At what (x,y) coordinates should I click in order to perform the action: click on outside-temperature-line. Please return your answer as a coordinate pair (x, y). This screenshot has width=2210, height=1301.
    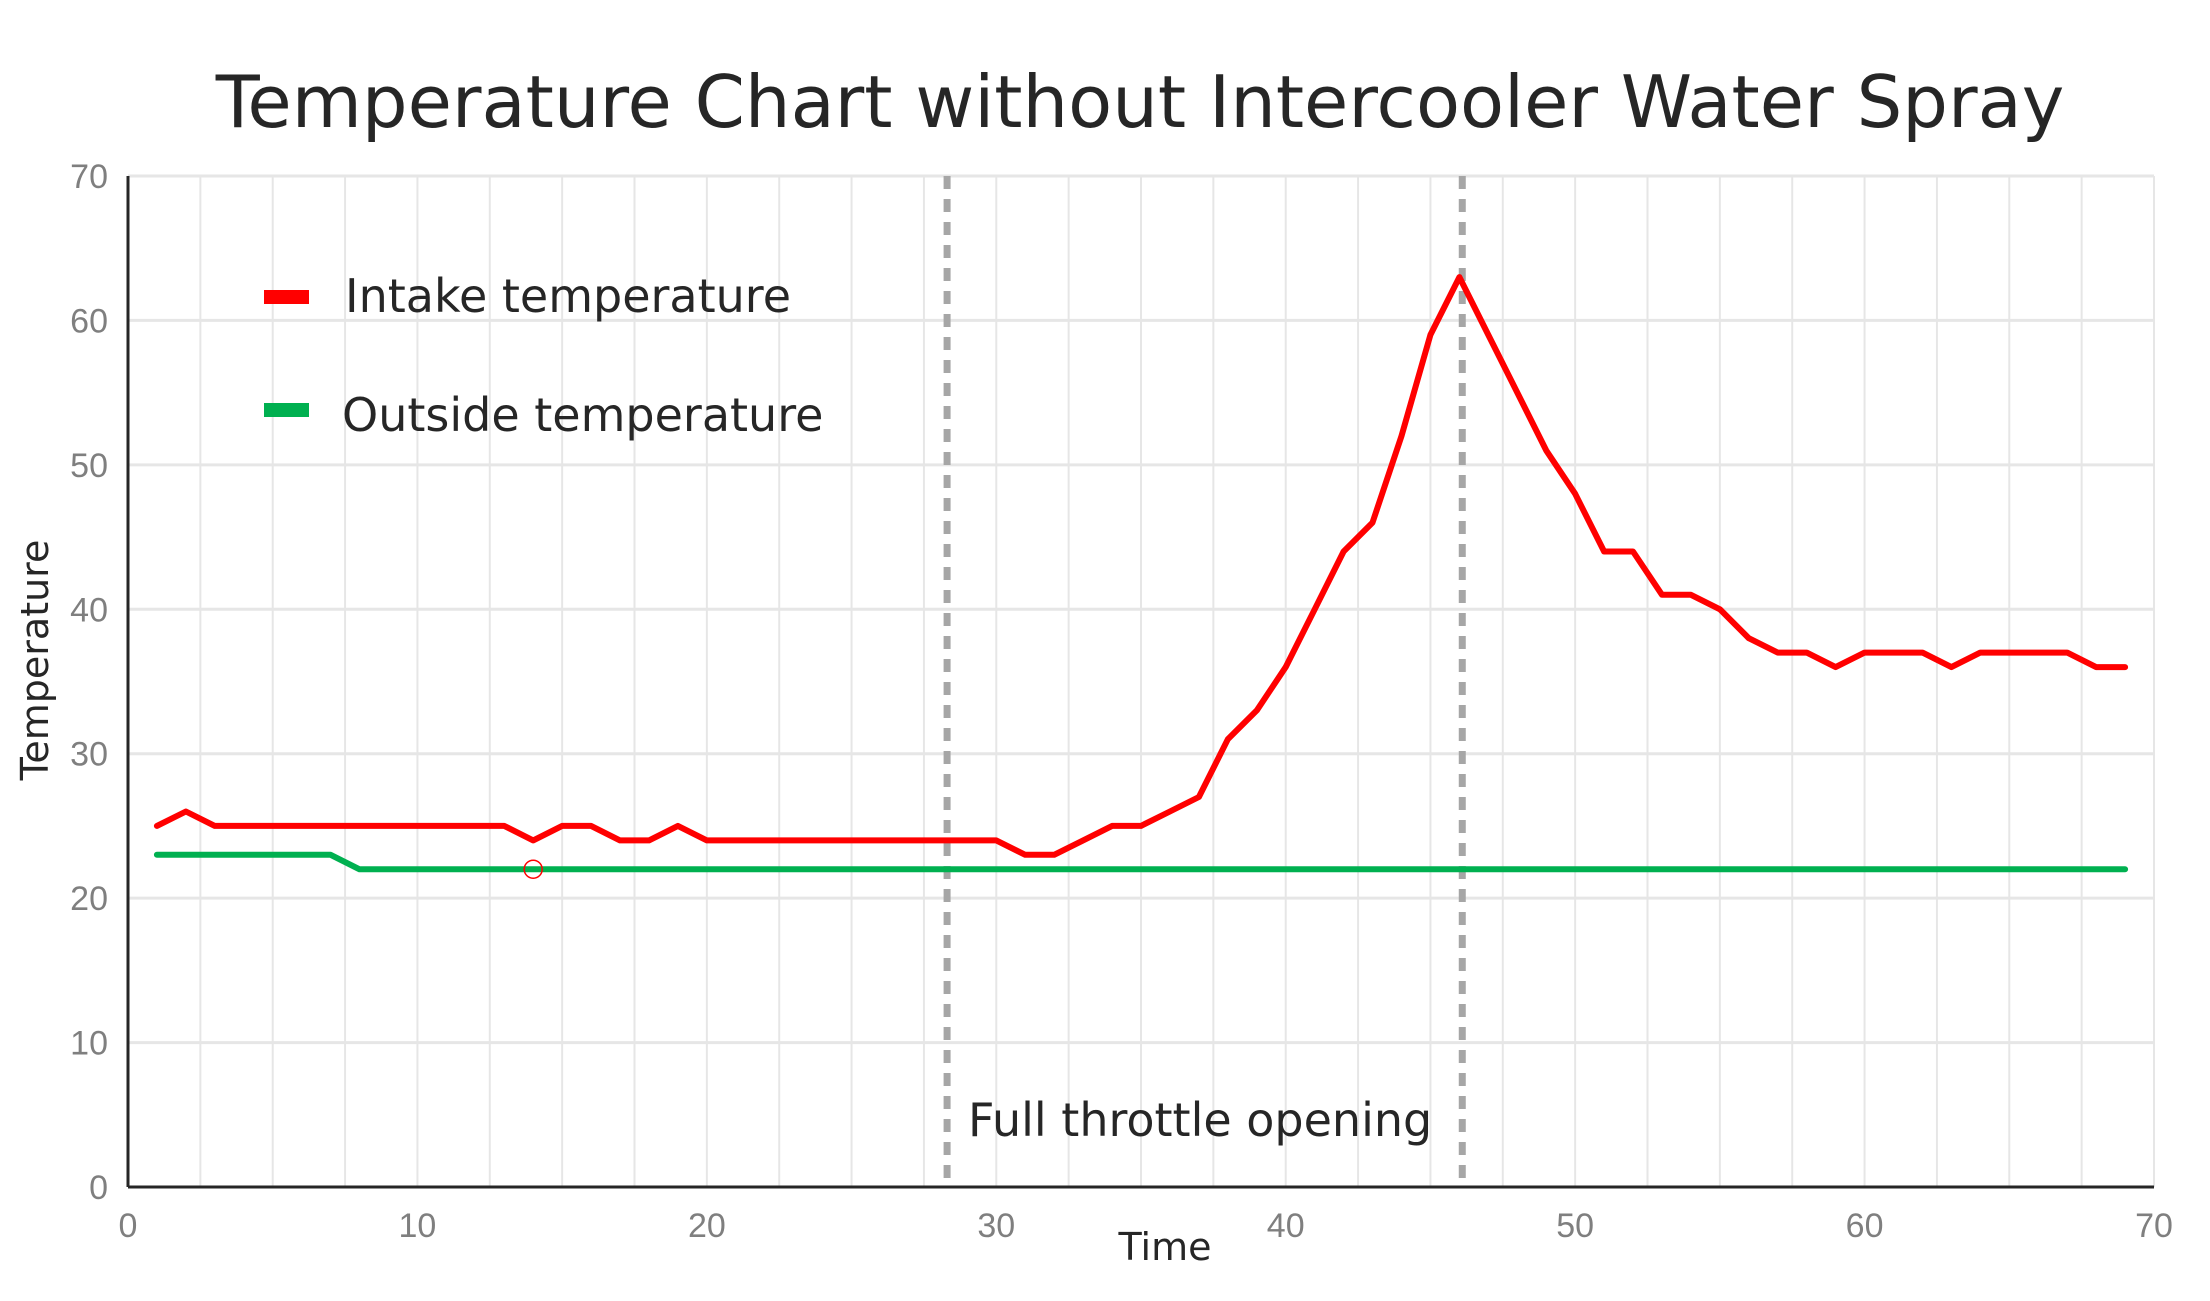
    Looking at the image, I should click on (1141, 862).